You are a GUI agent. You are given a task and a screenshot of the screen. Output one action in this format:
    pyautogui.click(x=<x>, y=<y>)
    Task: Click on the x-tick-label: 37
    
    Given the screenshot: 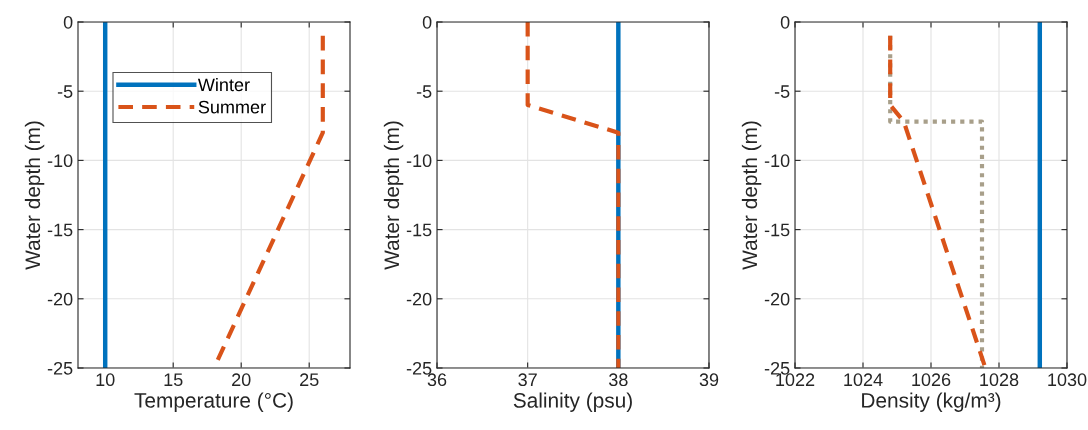 What is the action you would take?
    pyautogui.click(x=527, y=380)
    